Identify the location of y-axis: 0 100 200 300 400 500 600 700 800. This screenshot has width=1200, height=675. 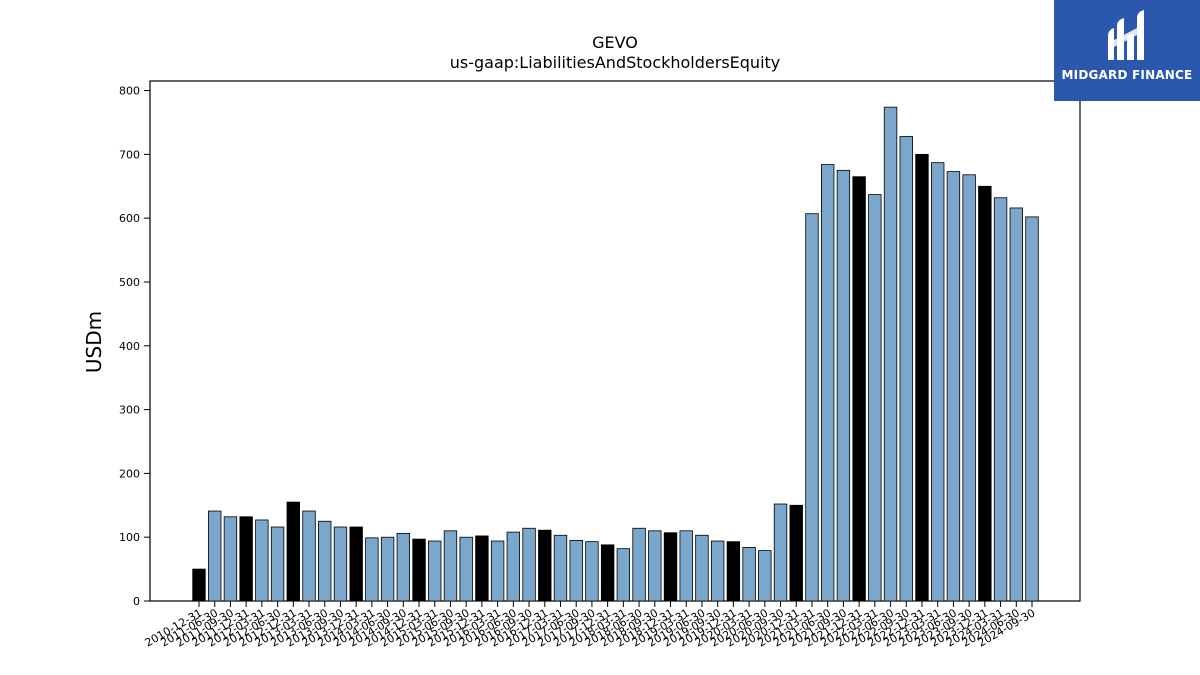
(134, 346).